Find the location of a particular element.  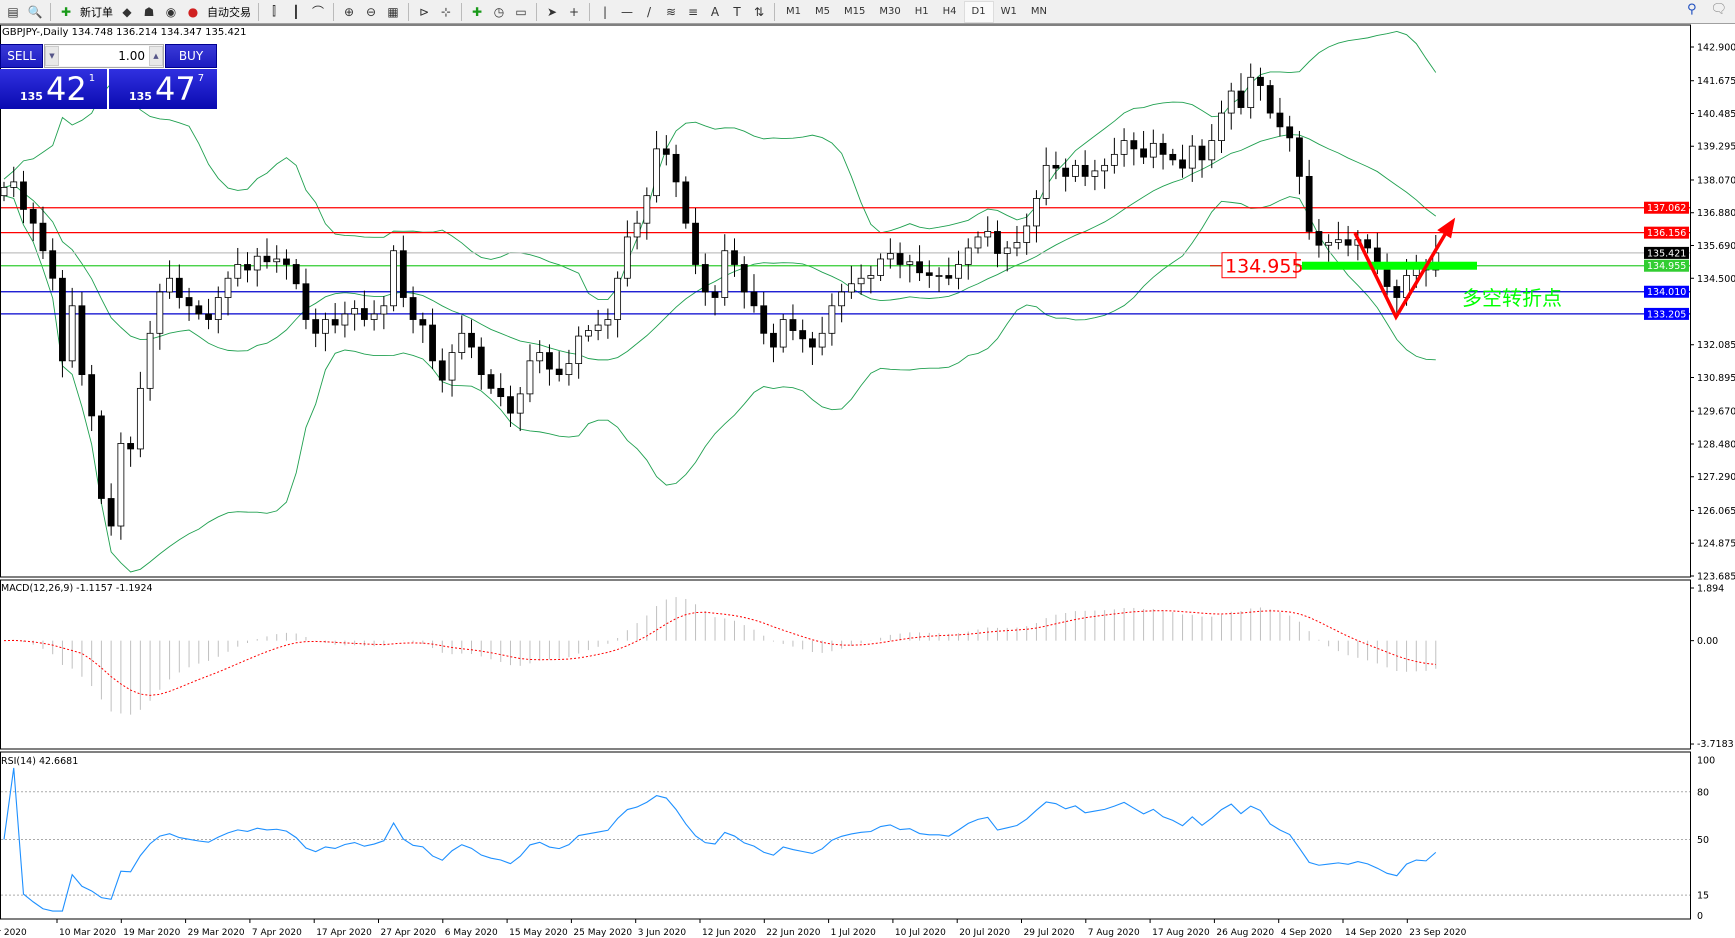

buy-price-pips: 47 is located at coordinates (175, 89).